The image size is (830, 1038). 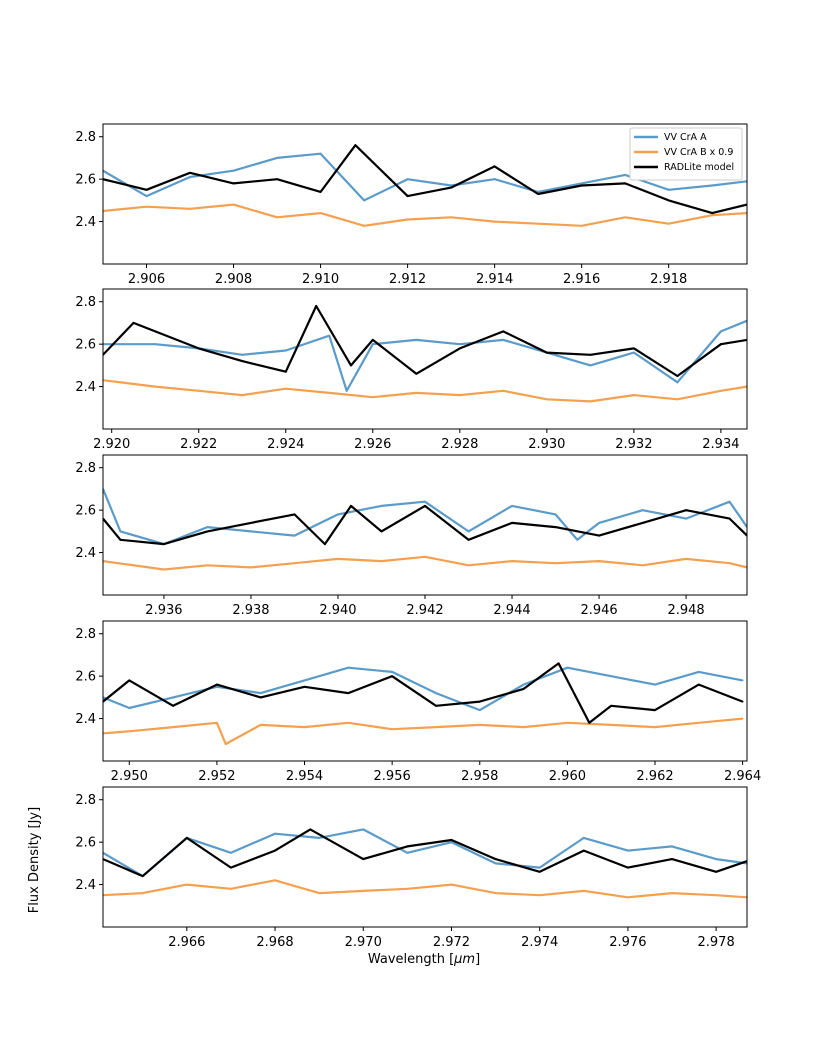 I want to click on panel-2-series, so click(x=425, y=353).